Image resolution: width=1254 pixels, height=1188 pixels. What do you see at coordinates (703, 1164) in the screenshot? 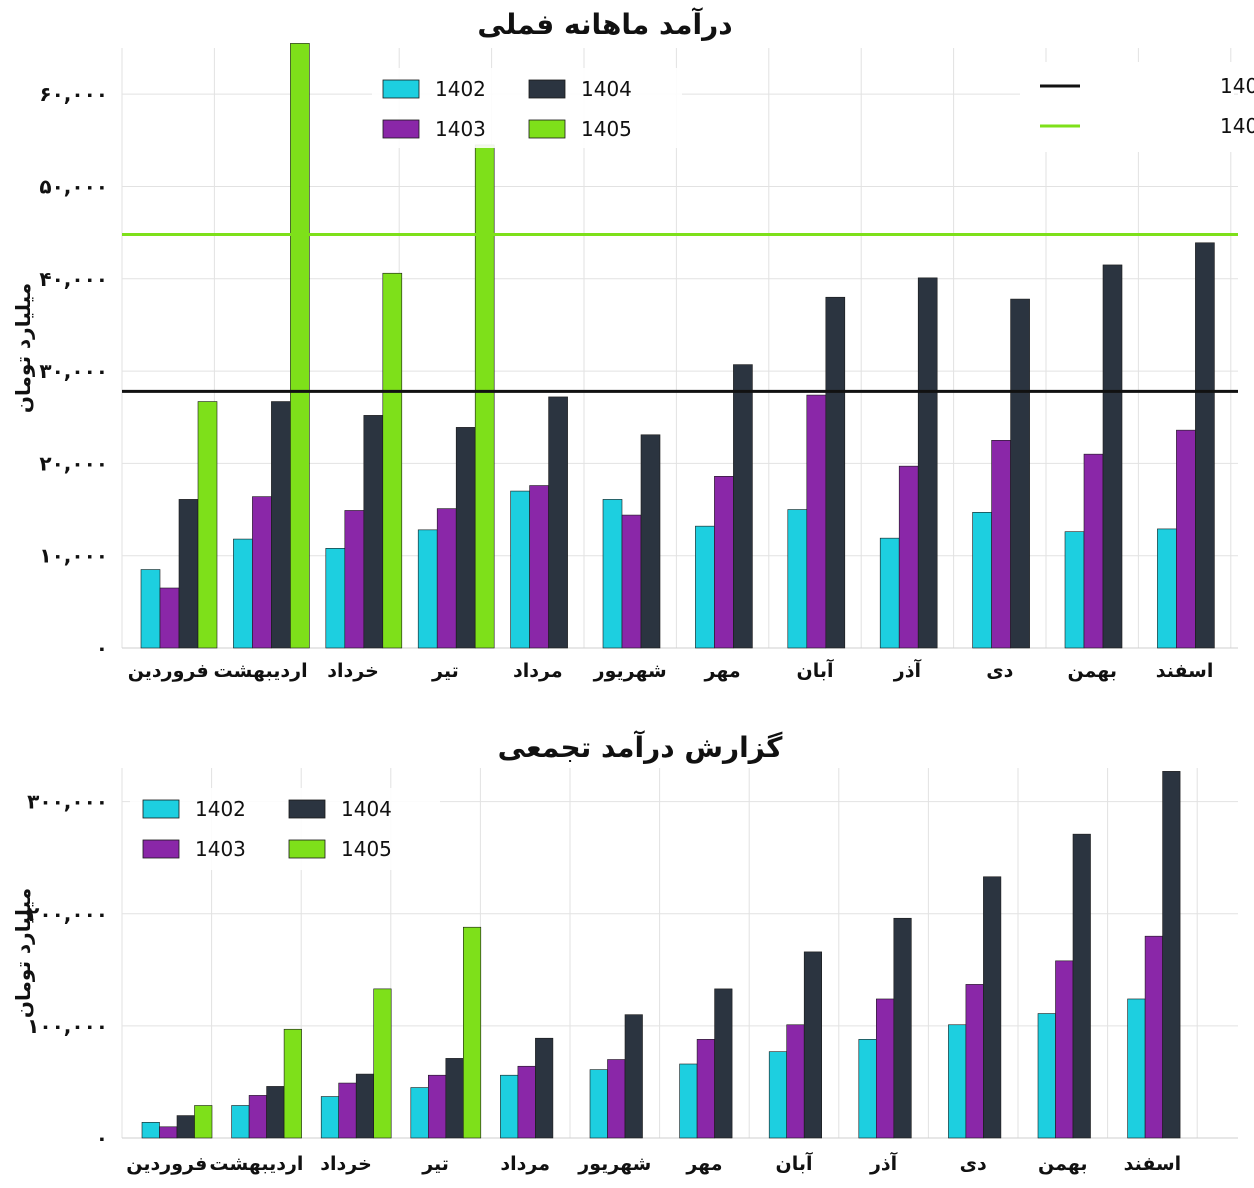
I see `x-category-label: مهر` at bounding box center [703, 1164].